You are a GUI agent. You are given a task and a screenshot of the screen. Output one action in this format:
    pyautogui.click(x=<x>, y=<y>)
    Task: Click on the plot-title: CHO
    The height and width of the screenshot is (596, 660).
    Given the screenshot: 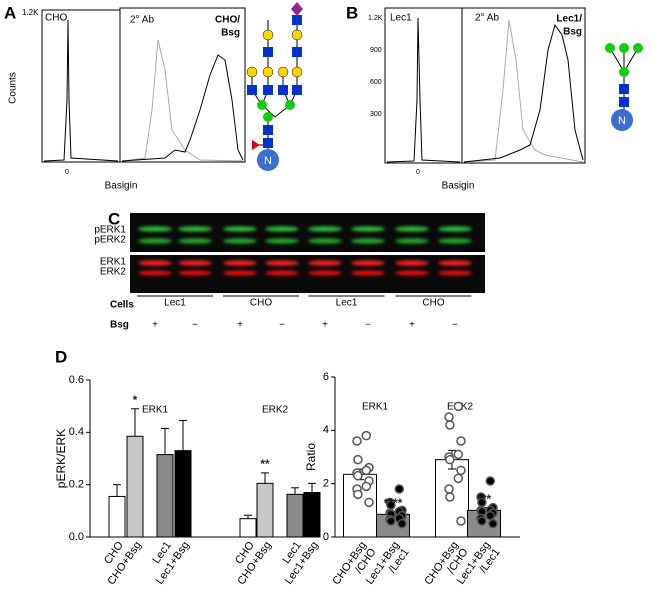 What is the action you would take?
    pyautogui.click(x=56, y=18)
    